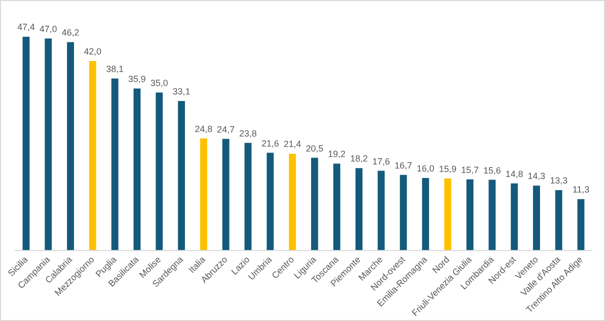 This screenshot has height=321, width=605. What do you see at coordinates (581, 189) in the screenshot?
I see `data-label: 11,3` at bounding box center [581, 189].